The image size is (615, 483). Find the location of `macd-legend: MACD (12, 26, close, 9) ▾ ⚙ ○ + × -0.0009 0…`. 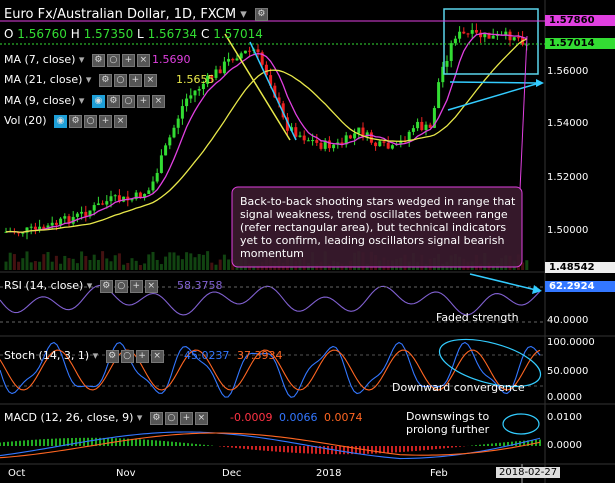

macd-legend: MACD (12, 26, close, 9) ▾ ⚙ ○ + × -0.0009 0… is located at coordinates (183, 418).